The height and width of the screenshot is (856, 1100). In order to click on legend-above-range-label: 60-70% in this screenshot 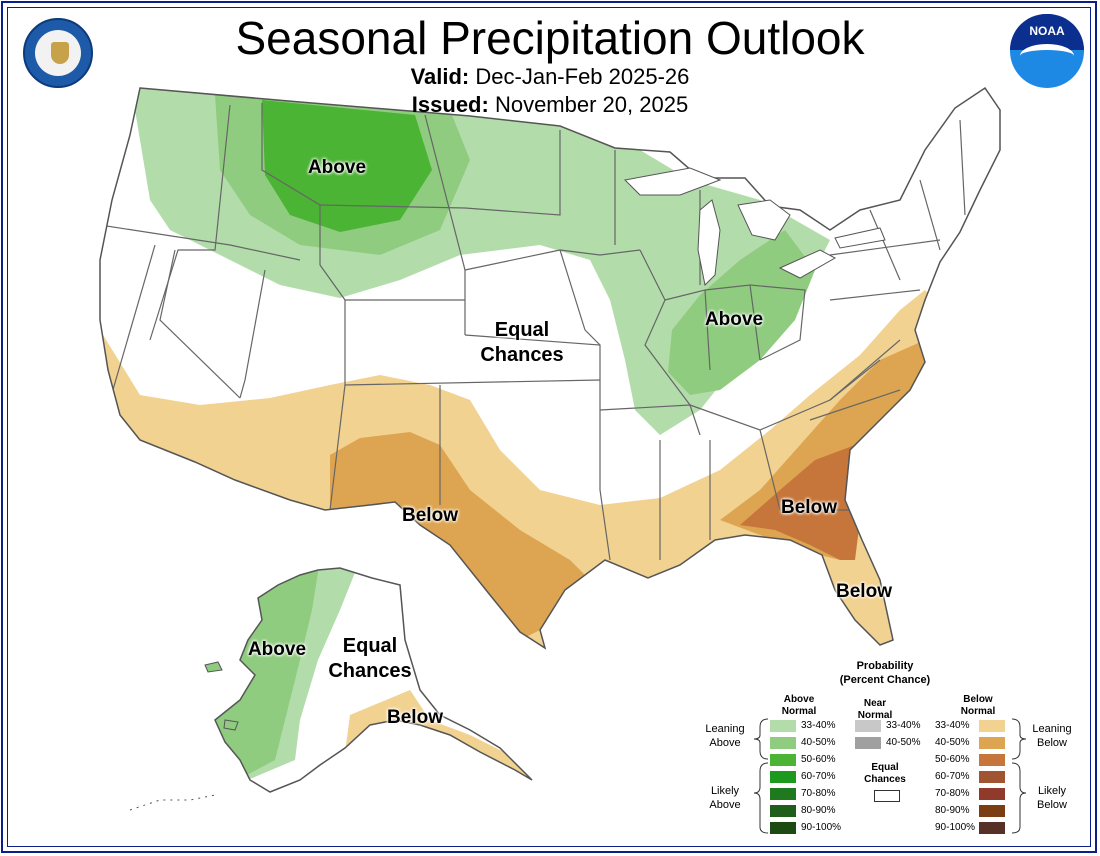, I will do `click(818, 776)`.